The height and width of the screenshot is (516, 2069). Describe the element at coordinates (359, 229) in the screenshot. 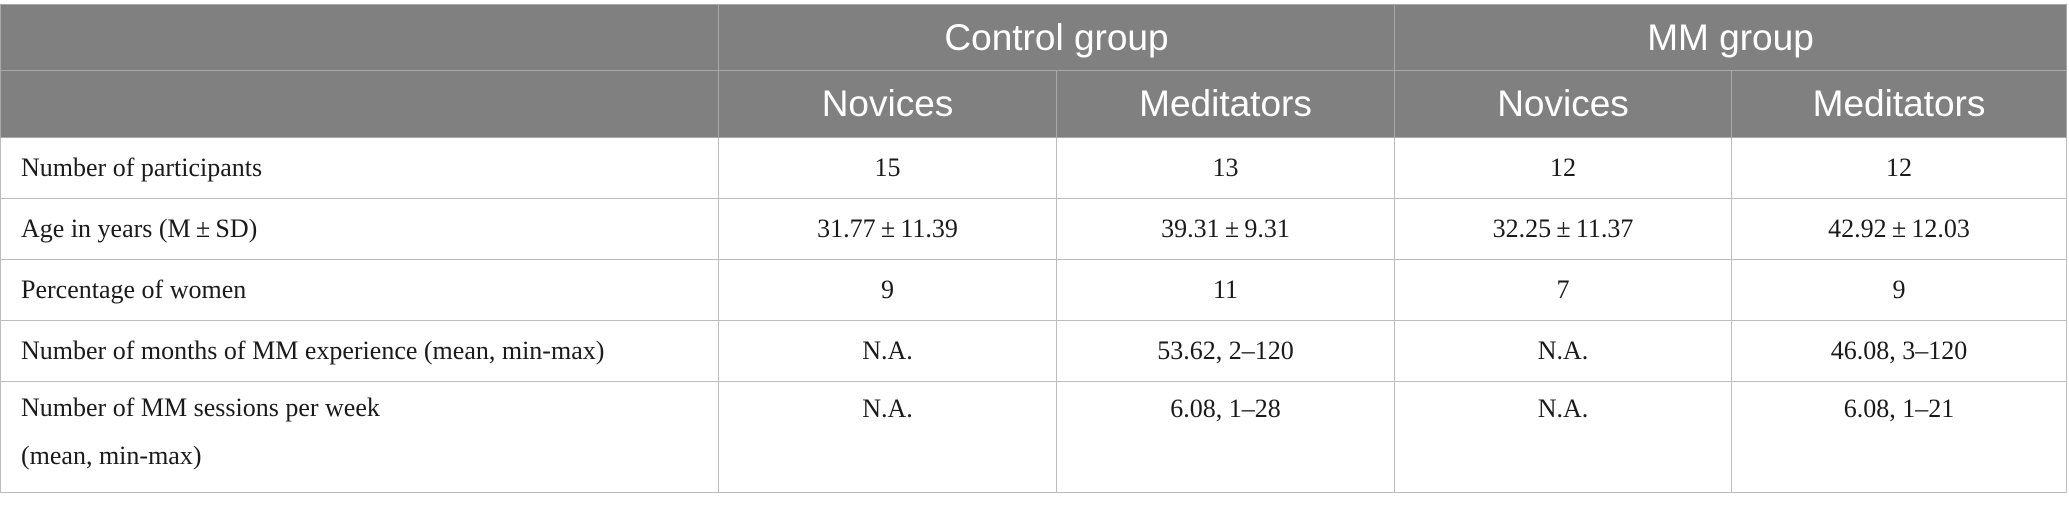

I see `row-label: Age in years (M ± SD)` at that location.